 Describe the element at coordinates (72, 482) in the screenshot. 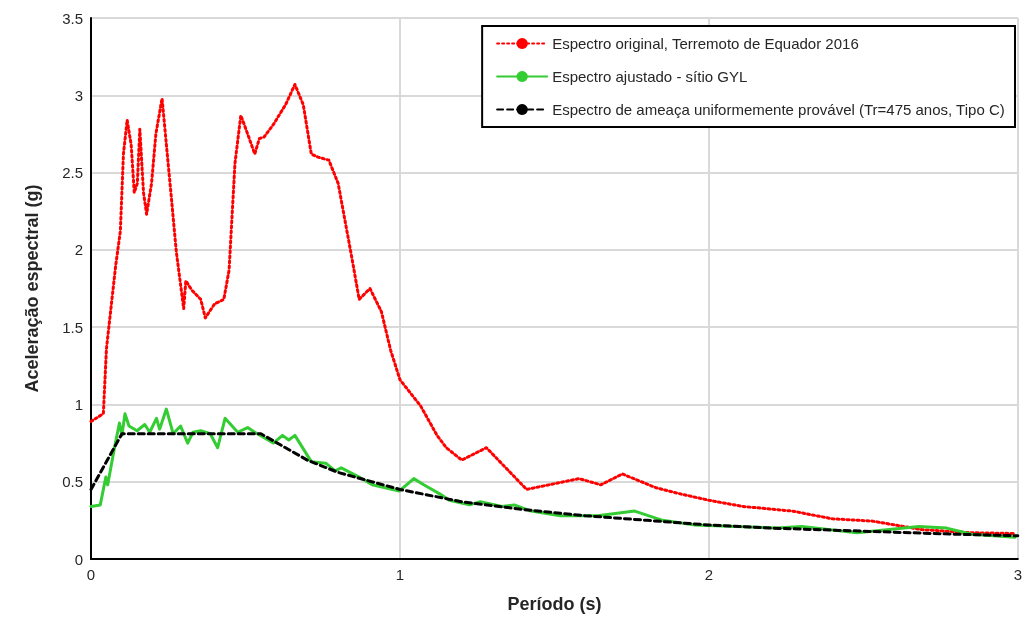

I see `y-tick-label: 0.5` at that location.